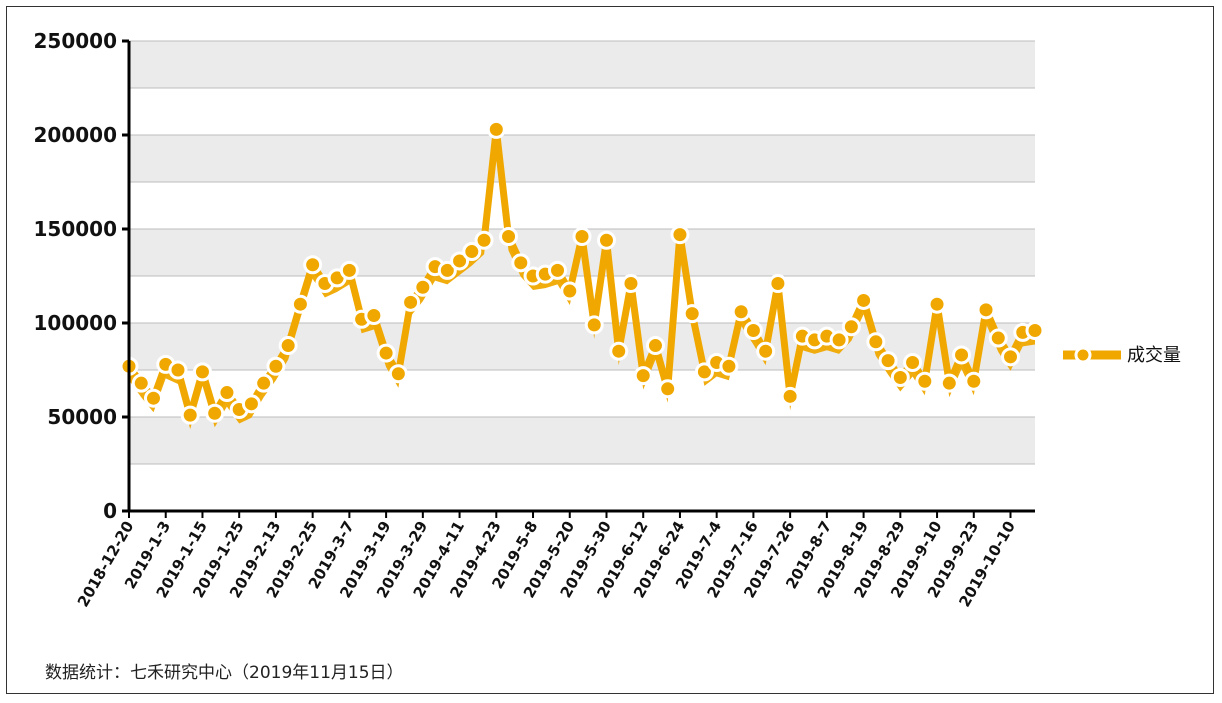 Image resolution: width=1222 pixels, height=703 pixels. I want to click on y-tick-label: 50000, so click(82, 417).